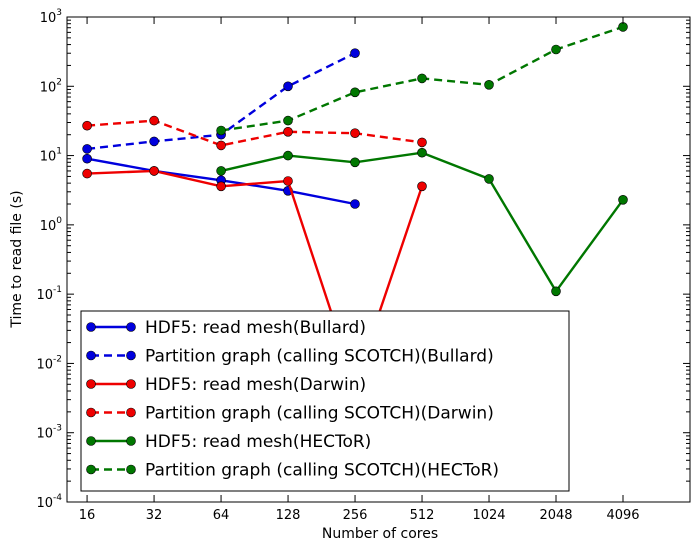 This screenshot has width=700, height=547. I want to click on y-tick-label: 10⁻⁴, so click(49, 502).